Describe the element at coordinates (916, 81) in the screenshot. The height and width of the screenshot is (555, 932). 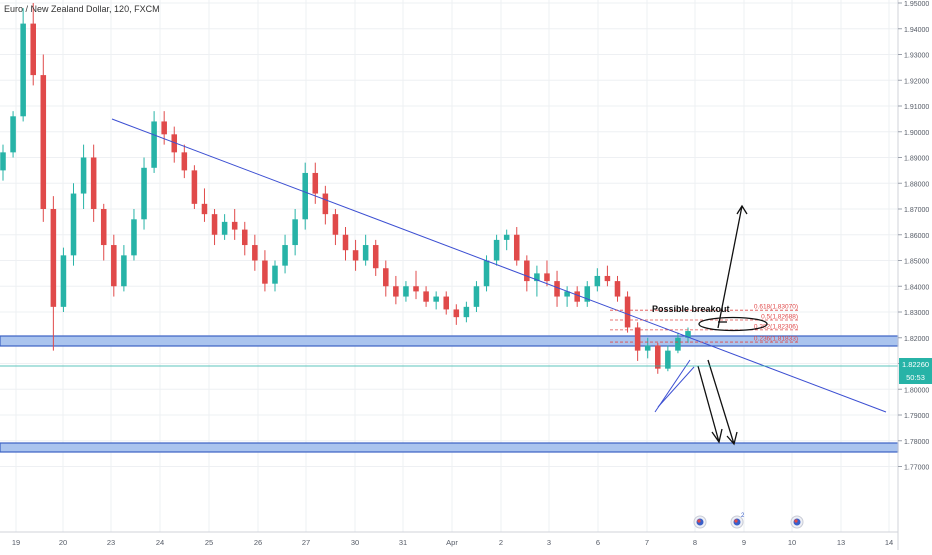
I see `price-tick-label: 1.92000` at that location.